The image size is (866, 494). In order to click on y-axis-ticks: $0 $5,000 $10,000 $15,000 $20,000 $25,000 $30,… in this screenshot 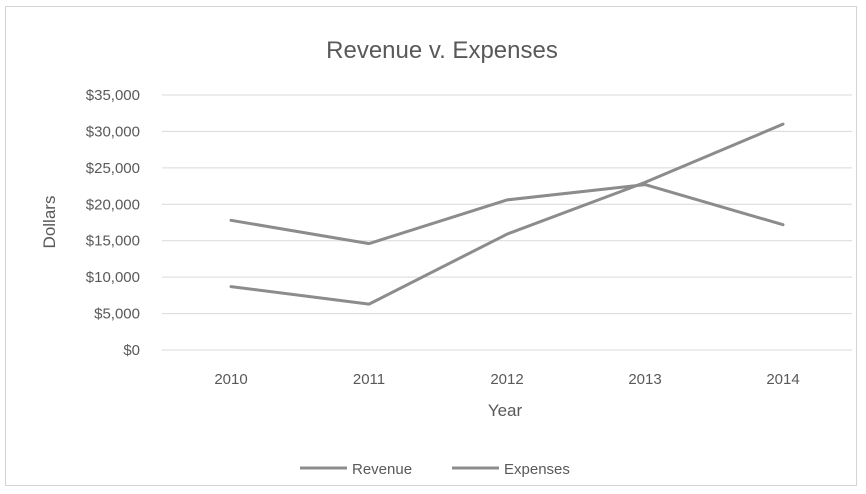, I will do `click(113, 223)`.